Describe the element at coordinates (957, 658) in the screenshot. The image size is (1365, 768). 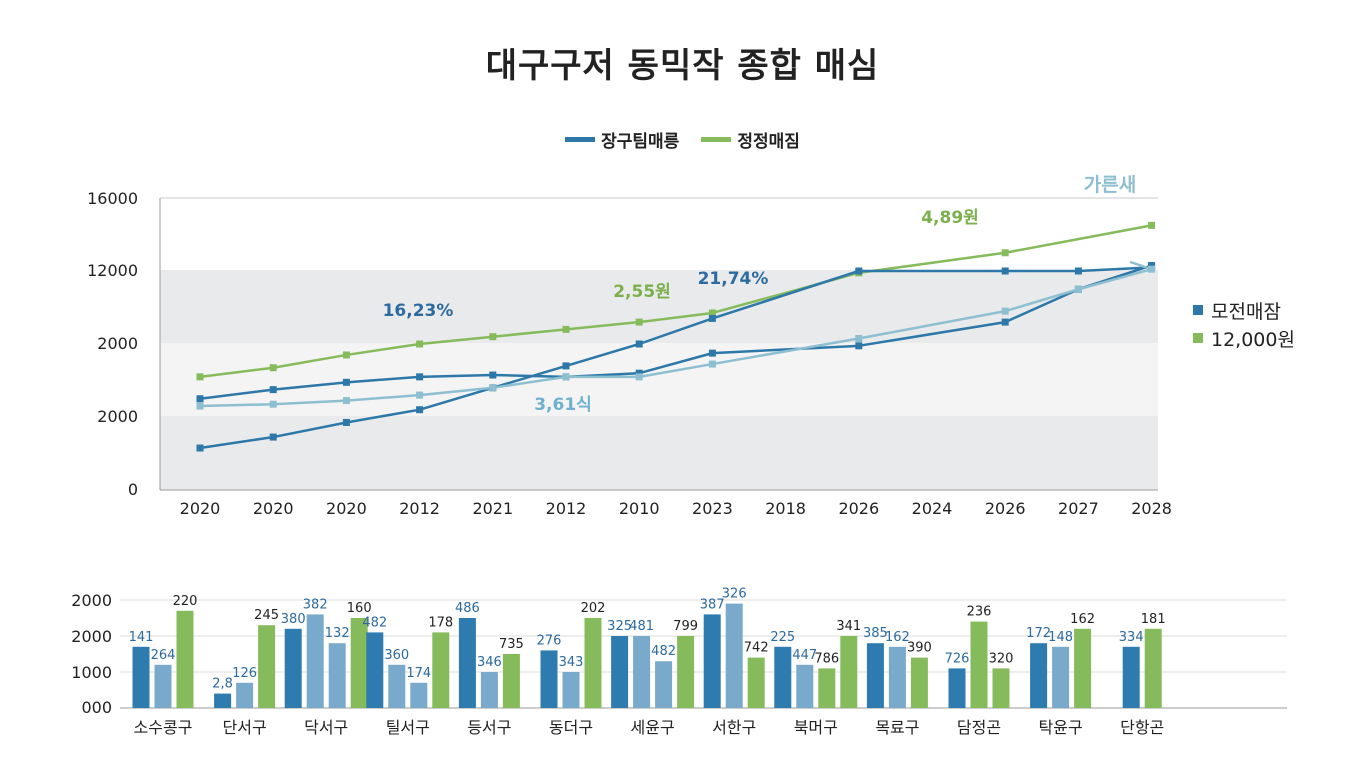
I see `bar-value-label: 726` at that location.